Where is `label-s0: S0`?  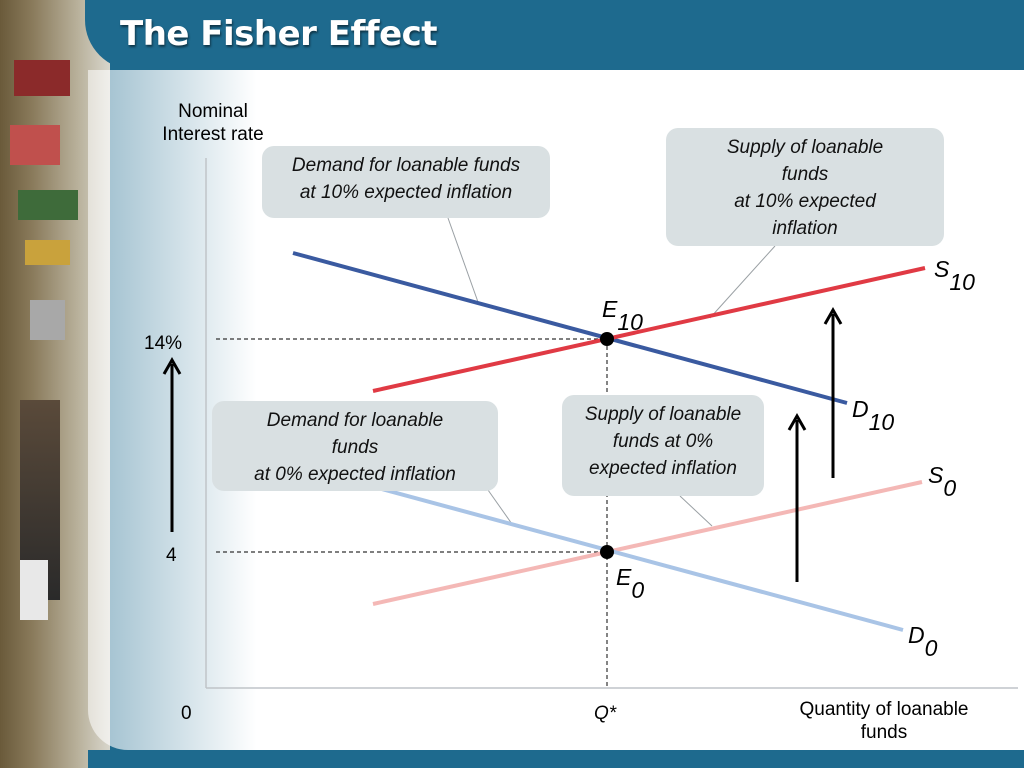 label-s0: S0 is located at coordinates (942, 481).